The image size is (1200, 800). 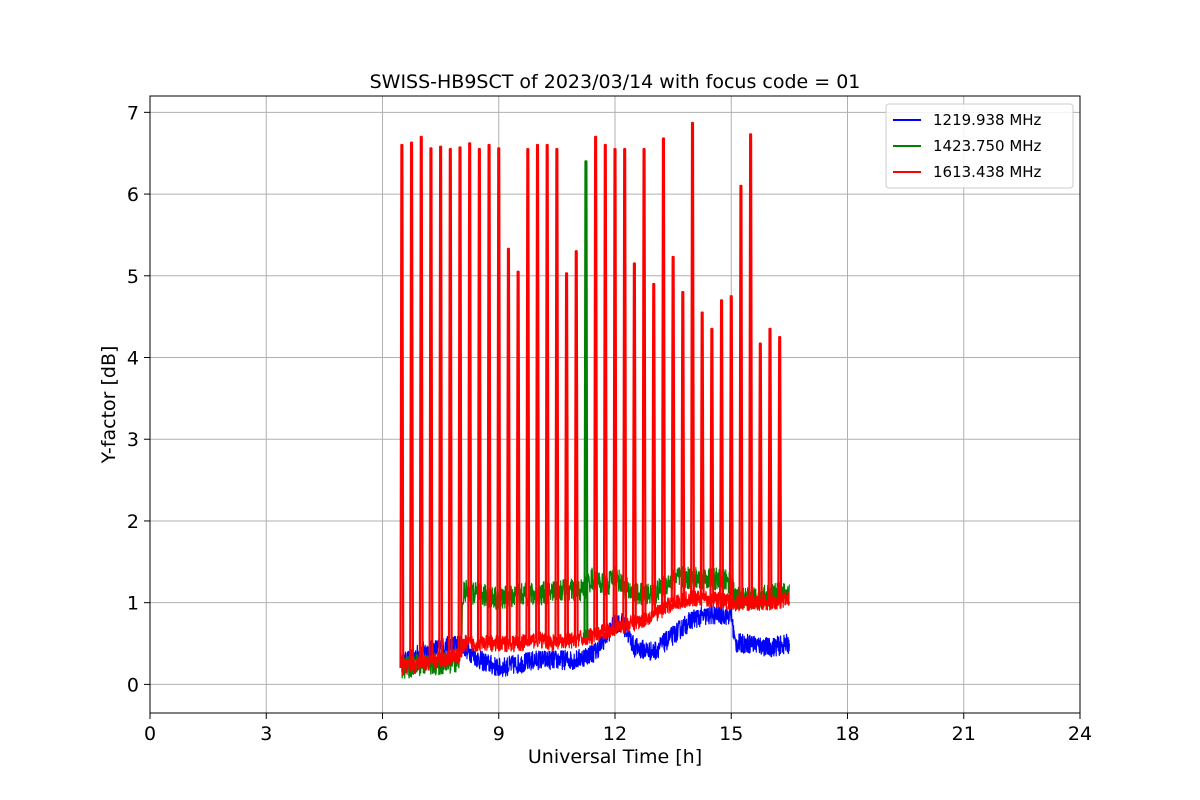 What do you see at coordinates (499, 734) in the screenshot?
I see `x-tick-label: 9` at bounding box center [499, 734].